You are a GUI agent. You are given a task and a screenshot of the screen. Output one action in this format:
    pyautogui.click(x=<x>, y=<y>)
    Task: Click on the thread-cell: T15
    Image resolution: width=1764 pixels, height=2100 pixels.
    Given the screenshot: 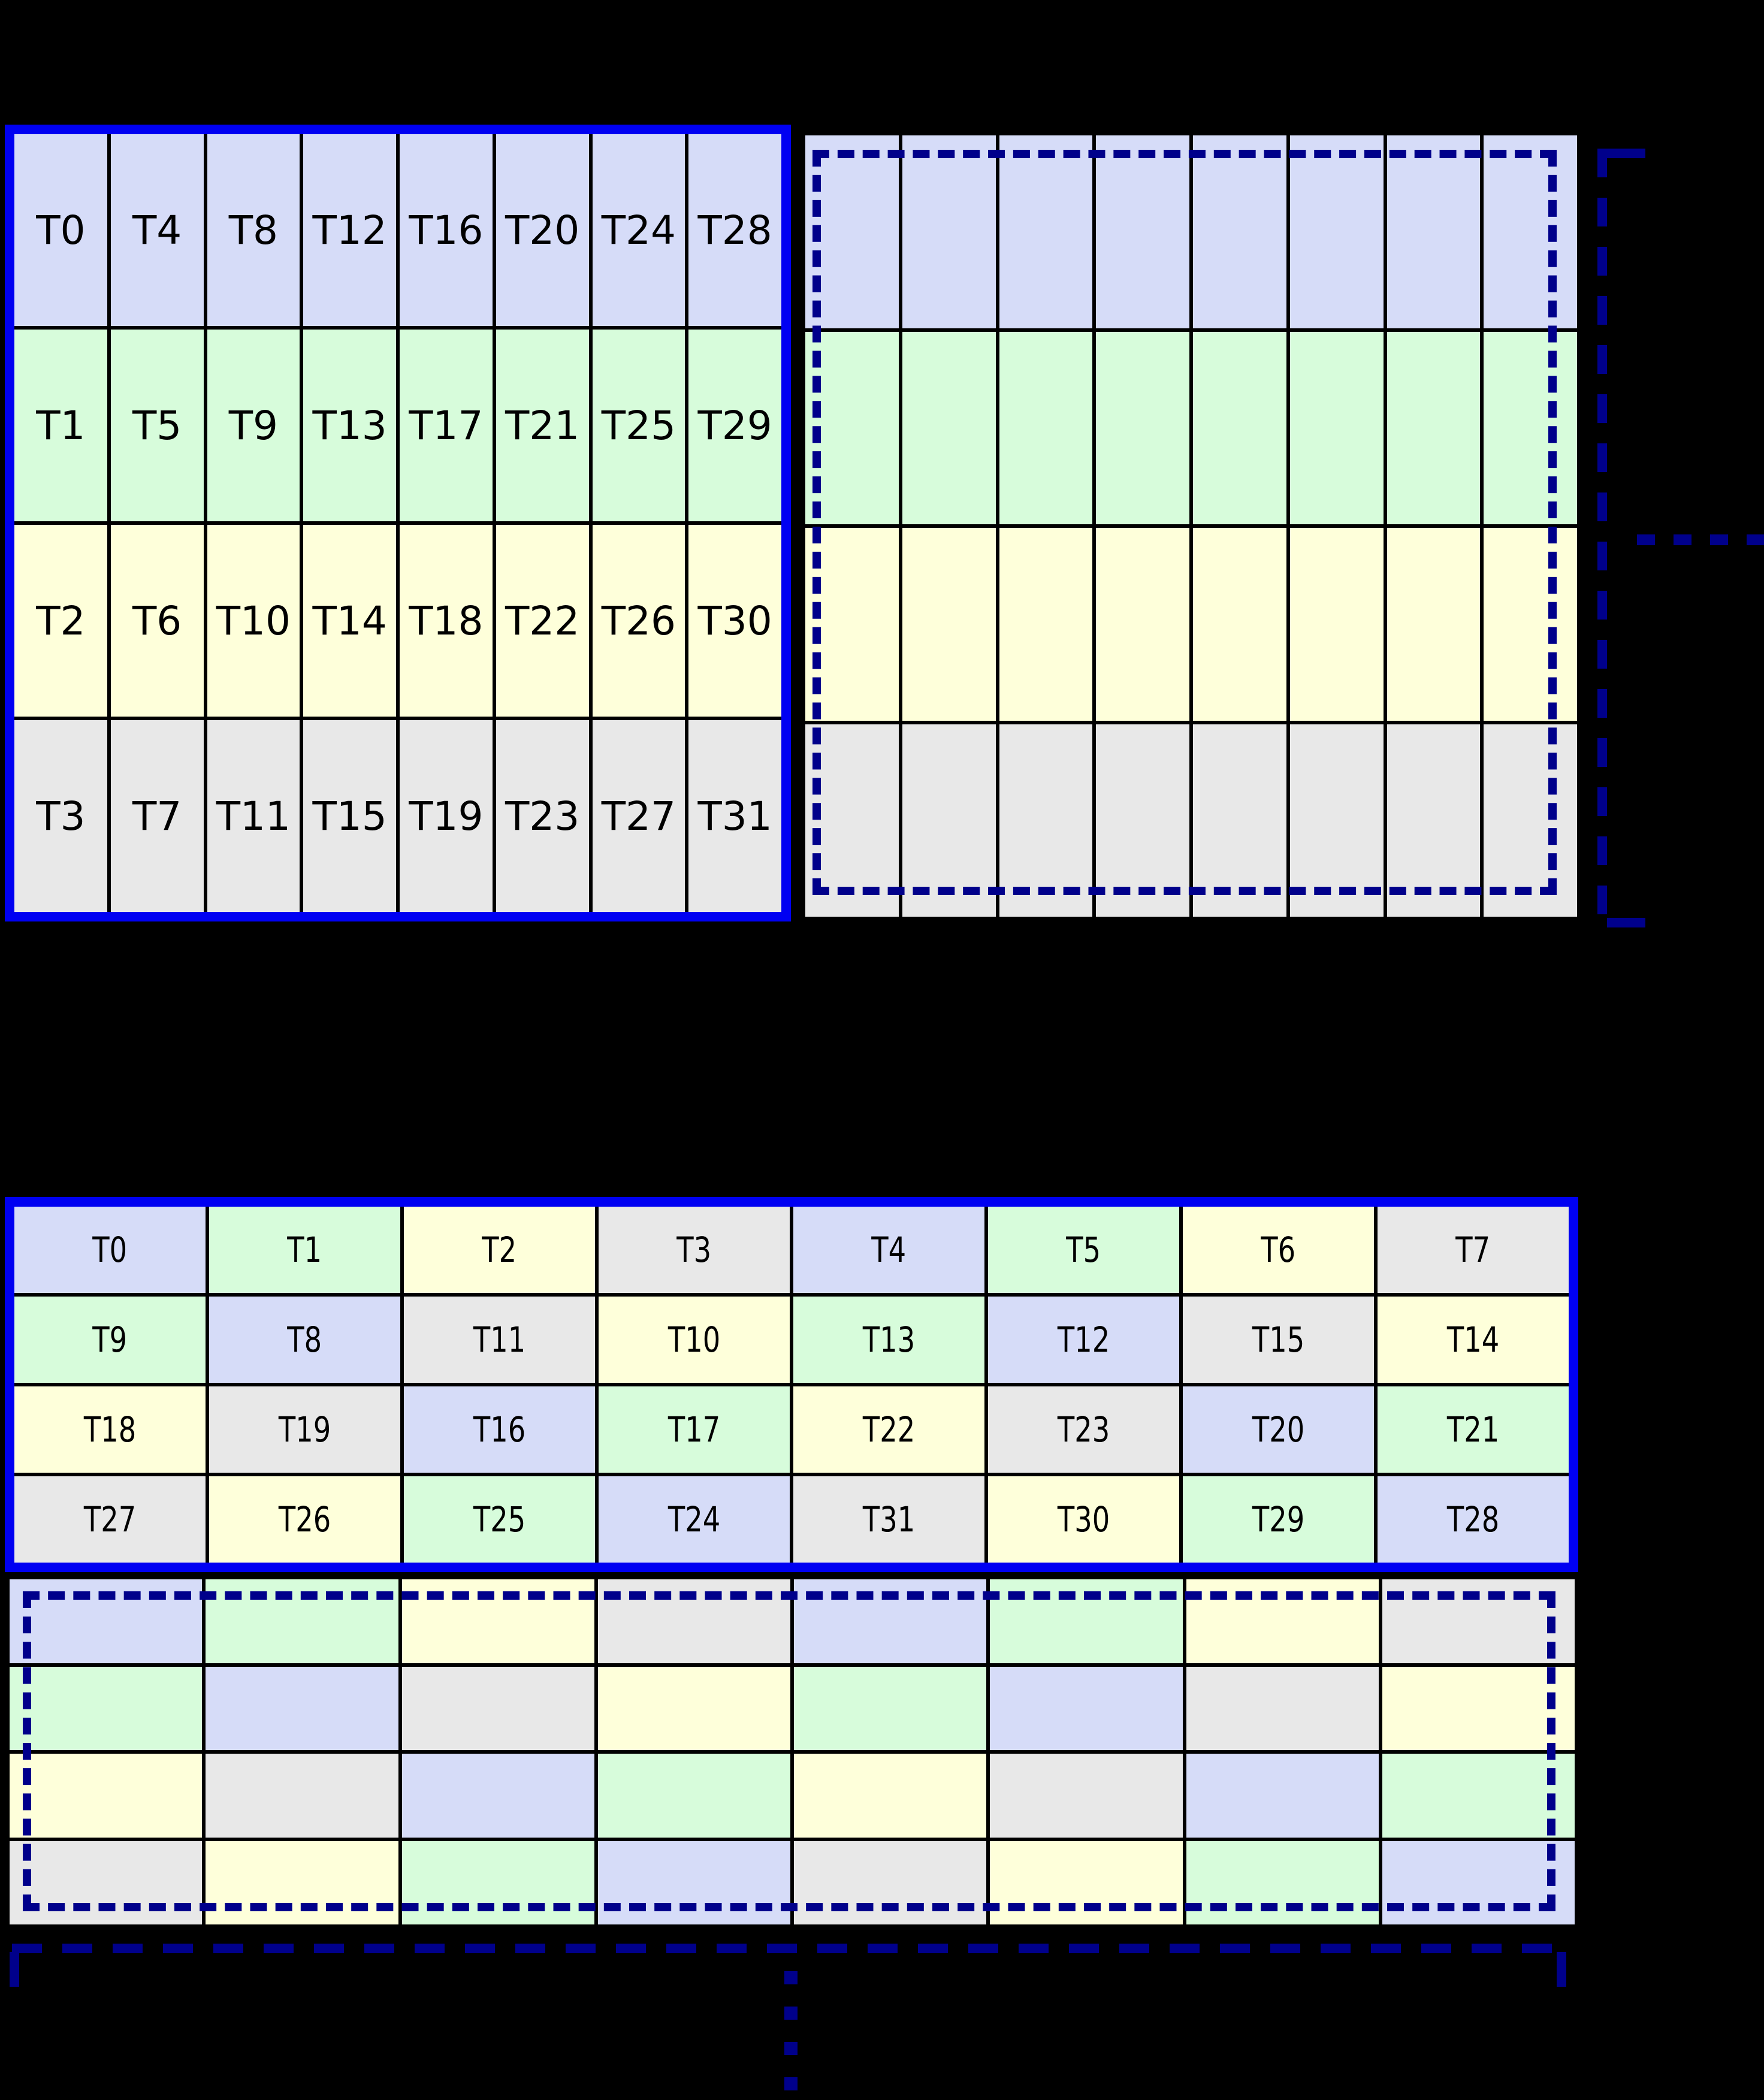 What is the action you would take?
    pyautogui.click(x=350, y=816)
    